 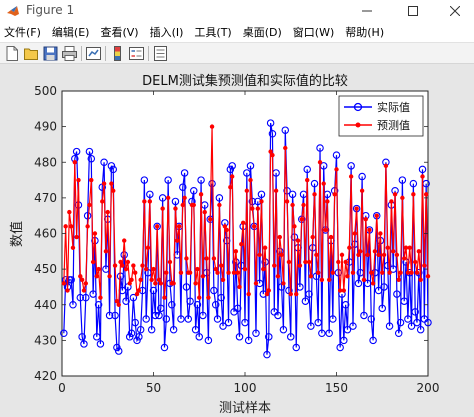 I want to click on save-icon, so click(x=50, y=53).